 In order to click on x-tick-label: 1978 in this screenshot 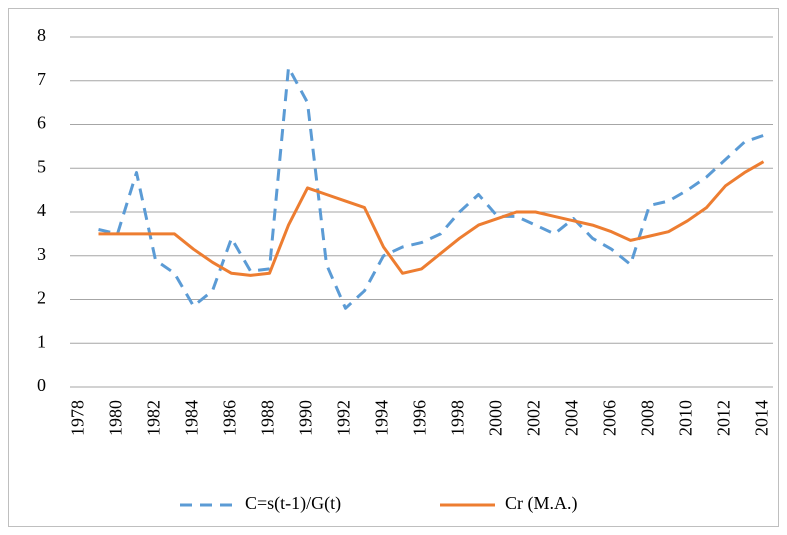, I will do `click(78, 418)`.